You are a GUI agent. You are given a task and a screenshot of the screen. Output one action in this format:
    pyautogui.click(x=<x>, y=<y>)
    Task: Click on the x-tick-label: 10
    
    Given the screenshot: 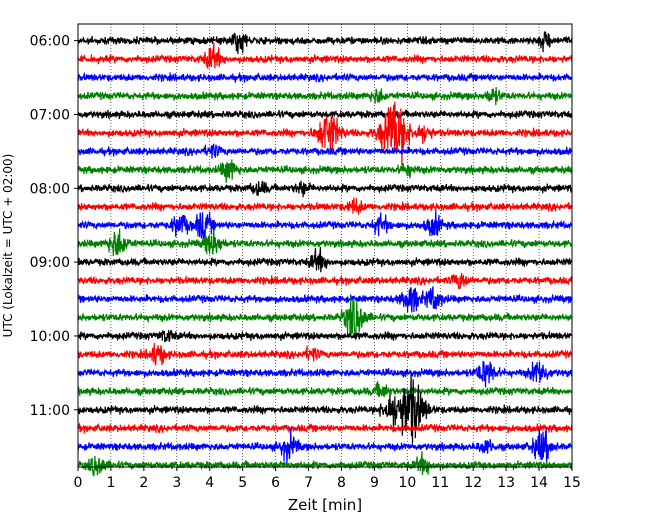 What is the action you would take?
    pyautogui.click(x=407, y=483)
    